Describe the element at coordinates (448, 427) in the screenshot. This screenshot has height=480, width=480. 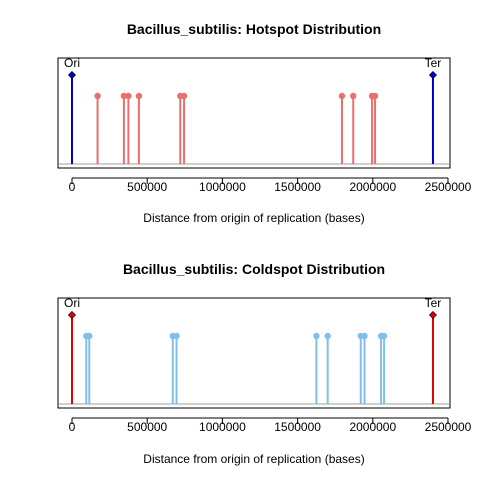
I see `chart-2-x-tick-label: 2500000` at that location.